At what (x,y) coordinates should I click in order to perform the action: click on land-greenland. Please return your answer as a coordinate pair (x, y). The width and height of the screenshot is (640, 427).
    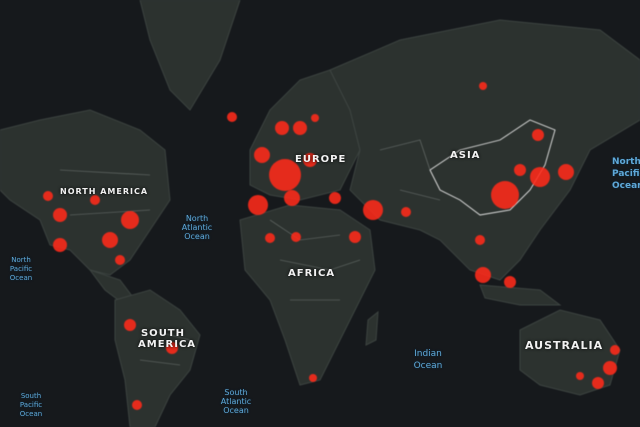
    Looking at the image, I should click on (190, 55).